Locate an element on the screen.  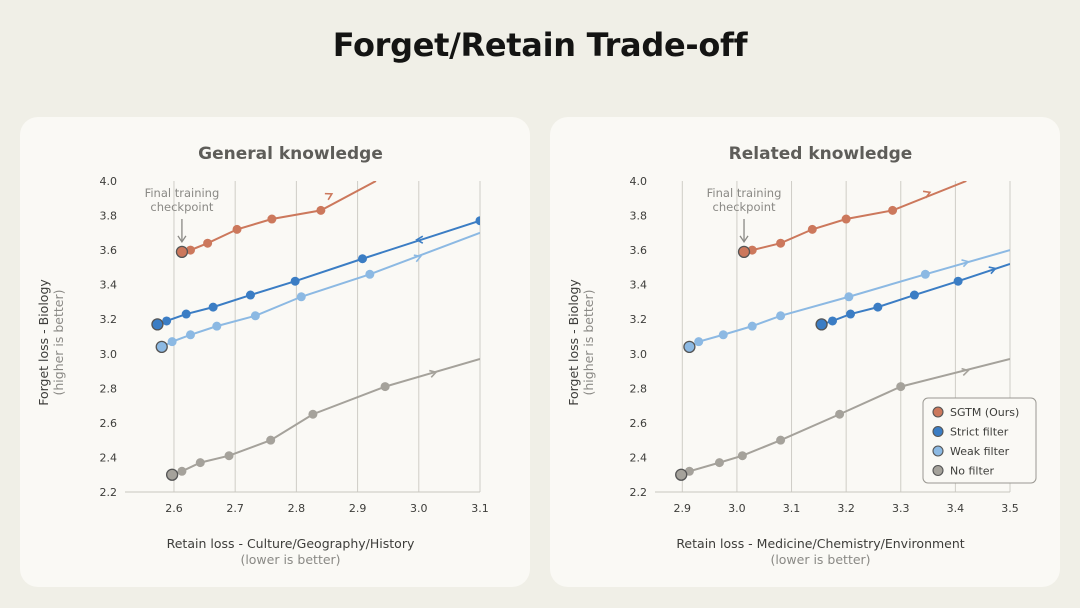
x-axis-label: Retain loss - Culture/Geography/History is located at coordinates (291, 543).